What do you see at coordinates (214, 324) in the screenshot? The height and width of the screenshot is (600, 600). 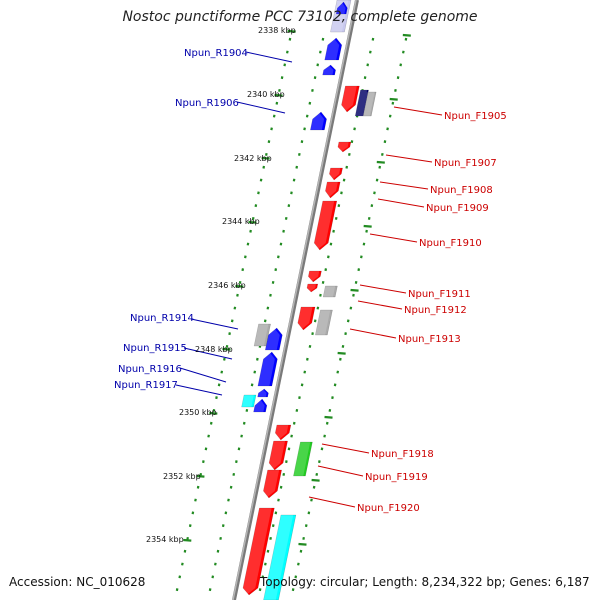 I see `leader-line-npun-r1914` at bounding box center [214, 324].